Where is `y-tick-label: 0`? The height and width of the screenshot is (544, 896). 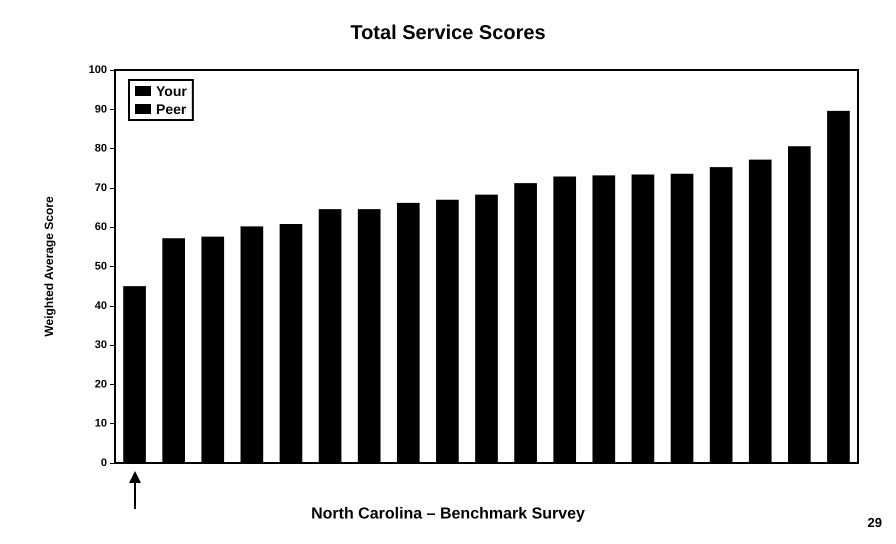
y-tick-label: 0 is located at coordinates (103, 463).